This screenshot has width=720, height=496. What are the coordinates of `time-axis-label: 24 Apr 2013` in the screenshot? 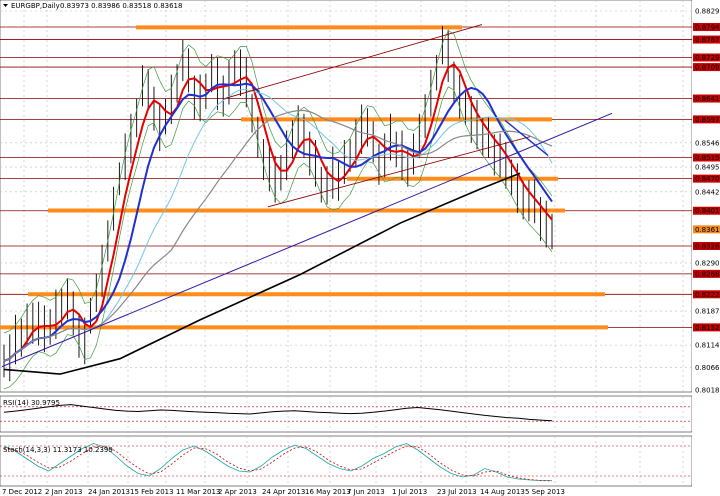 It's located at (283, 492).